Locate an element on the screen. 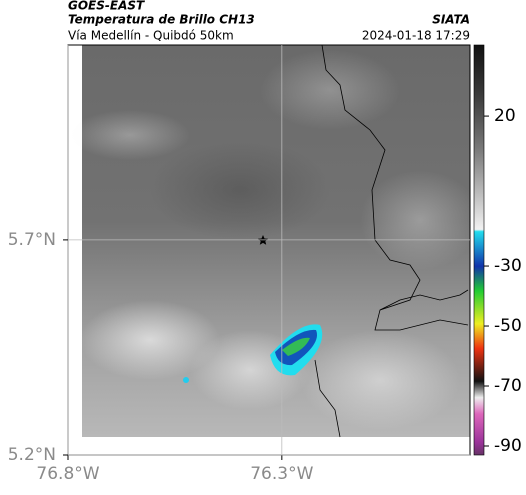 This screenshot has width=526, height=495. datetime: 2024-01-18 17:29 is located at coordinates (416, 36).